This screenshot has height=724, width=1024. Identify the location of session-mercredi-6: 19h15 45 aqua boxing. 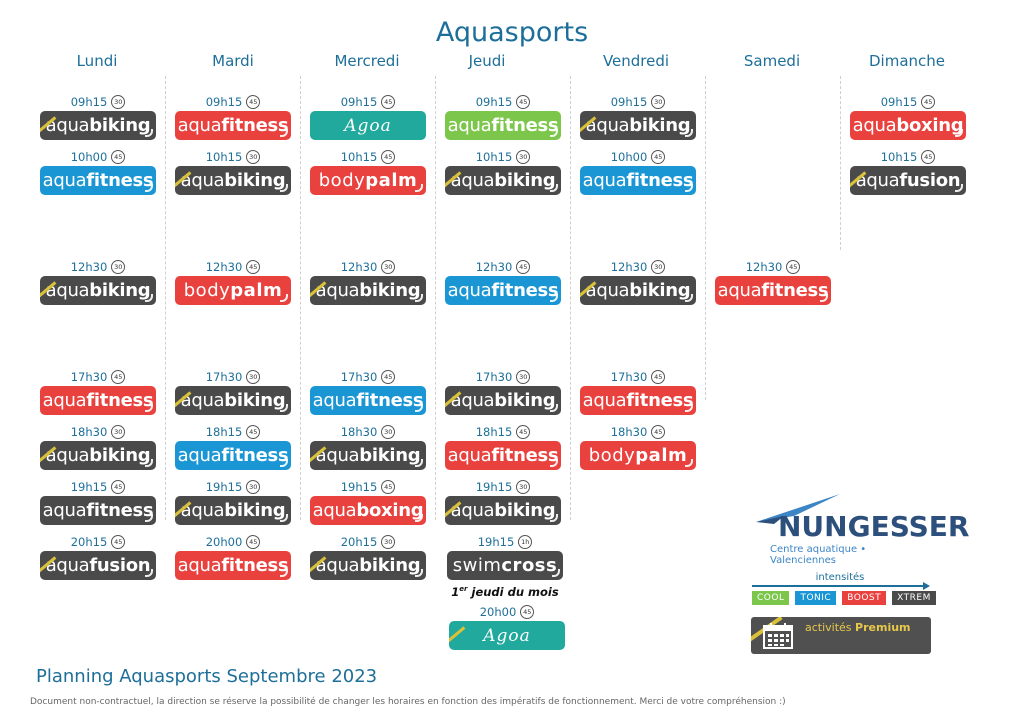
(368, 502).